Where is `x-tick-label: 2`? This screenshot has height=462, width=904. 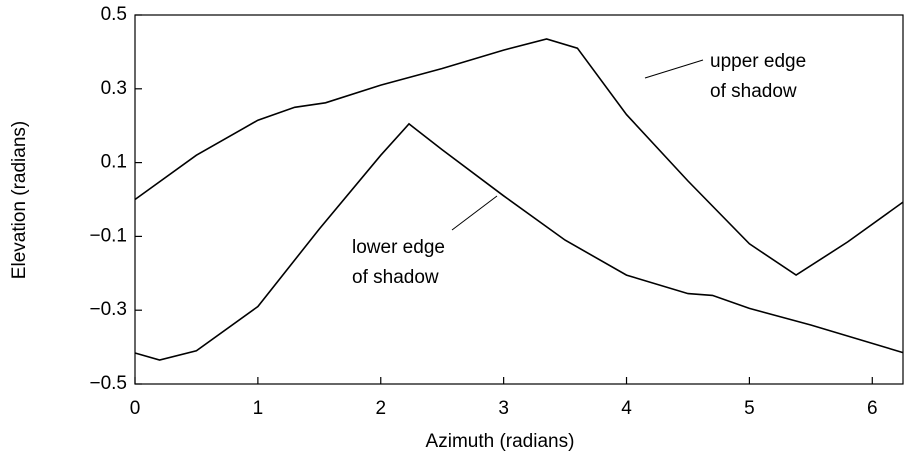 x-tick-label: 2 is located at coordinates (380, 408).